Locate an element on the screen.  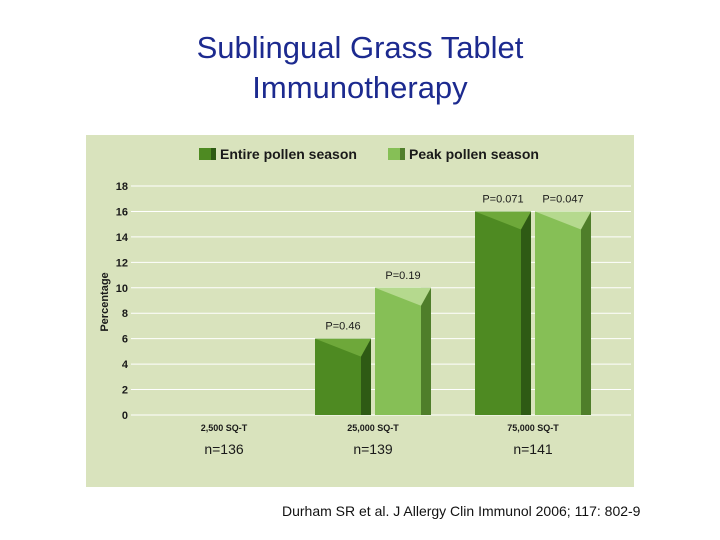
p-value-label: P=0.047 is located at coordinates (562, 199).